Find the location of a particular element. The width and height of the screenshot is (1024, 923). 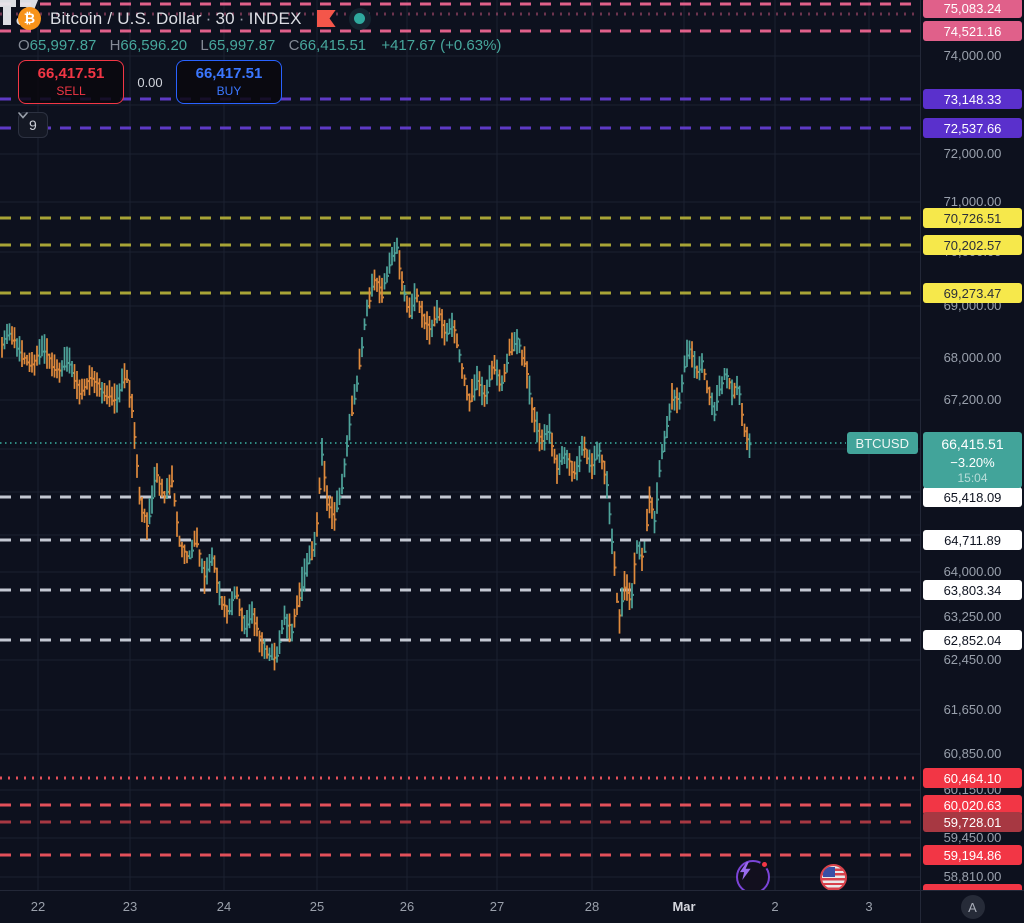

current-change-percent: −3.20% is located at coordinates (972, 462).